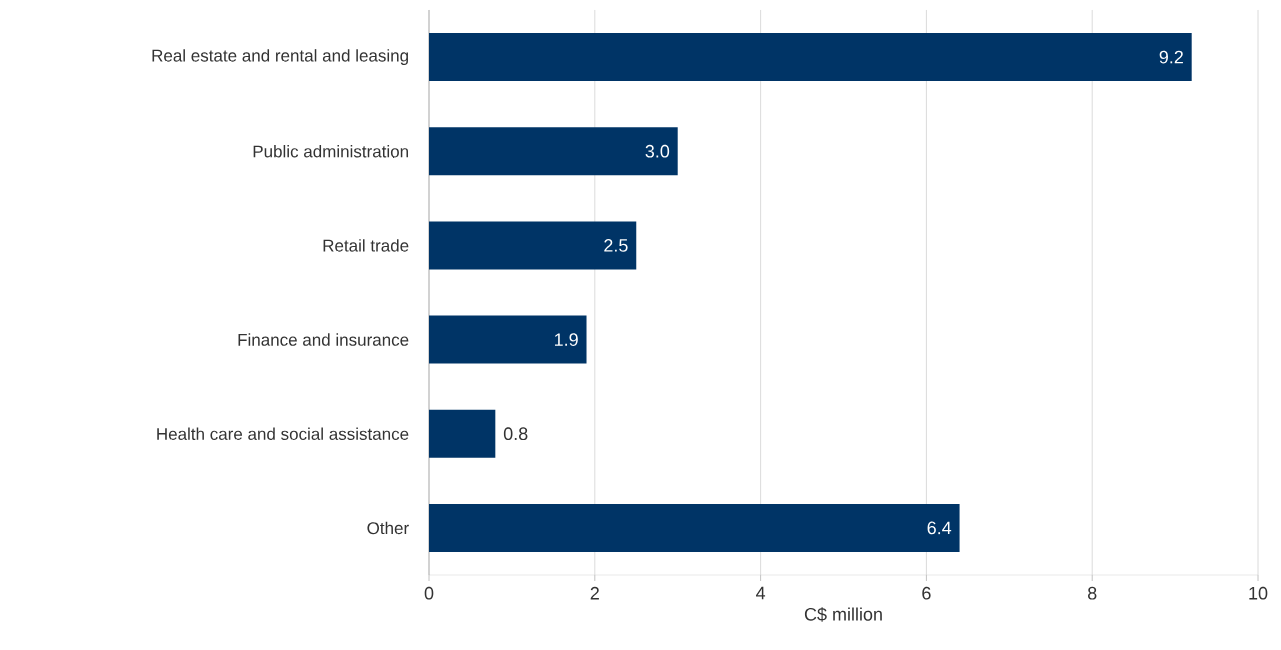 The height and width of the screenshot is (650, 1281). What do you see at coordinates (843, 614) in the screenshot?
I see `x-axis-title: C$ million` at bounding box center [843, 614].